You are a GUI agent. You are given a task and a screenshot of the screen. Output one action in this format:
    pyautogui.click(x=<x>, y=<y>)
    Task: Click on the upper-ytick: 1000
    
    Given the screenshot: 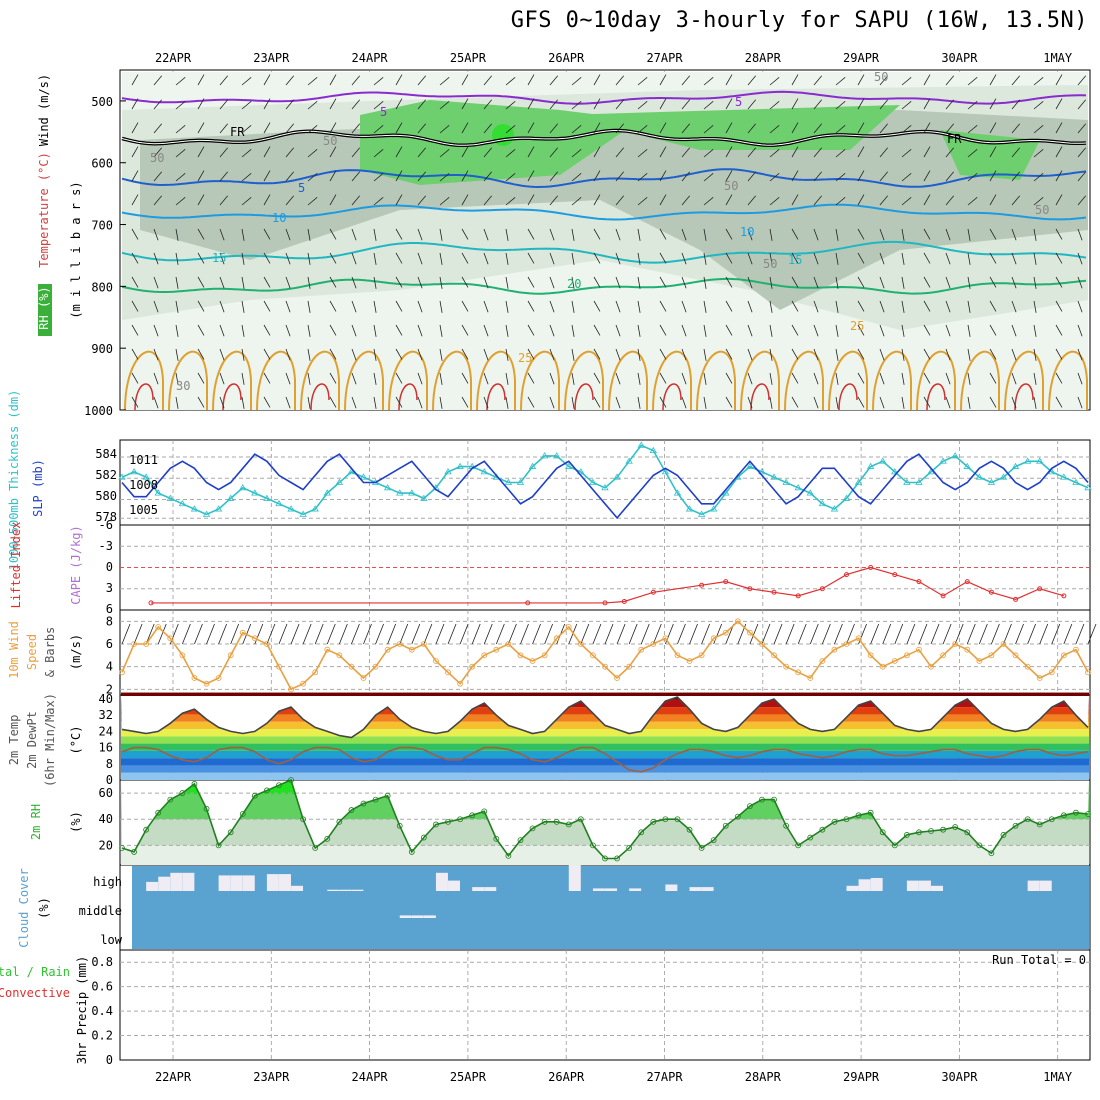 What is the action you would take?
    pyautogui.click(x=98, y=411)
    